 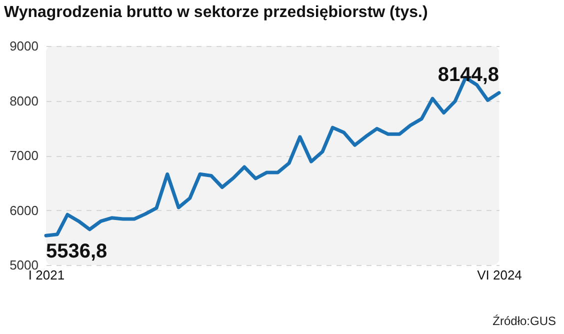 What do you see at coordinates (499, 275) in the screenshot?
I see `x-tick-label: VI 2024` at bounding box center [499, 275].